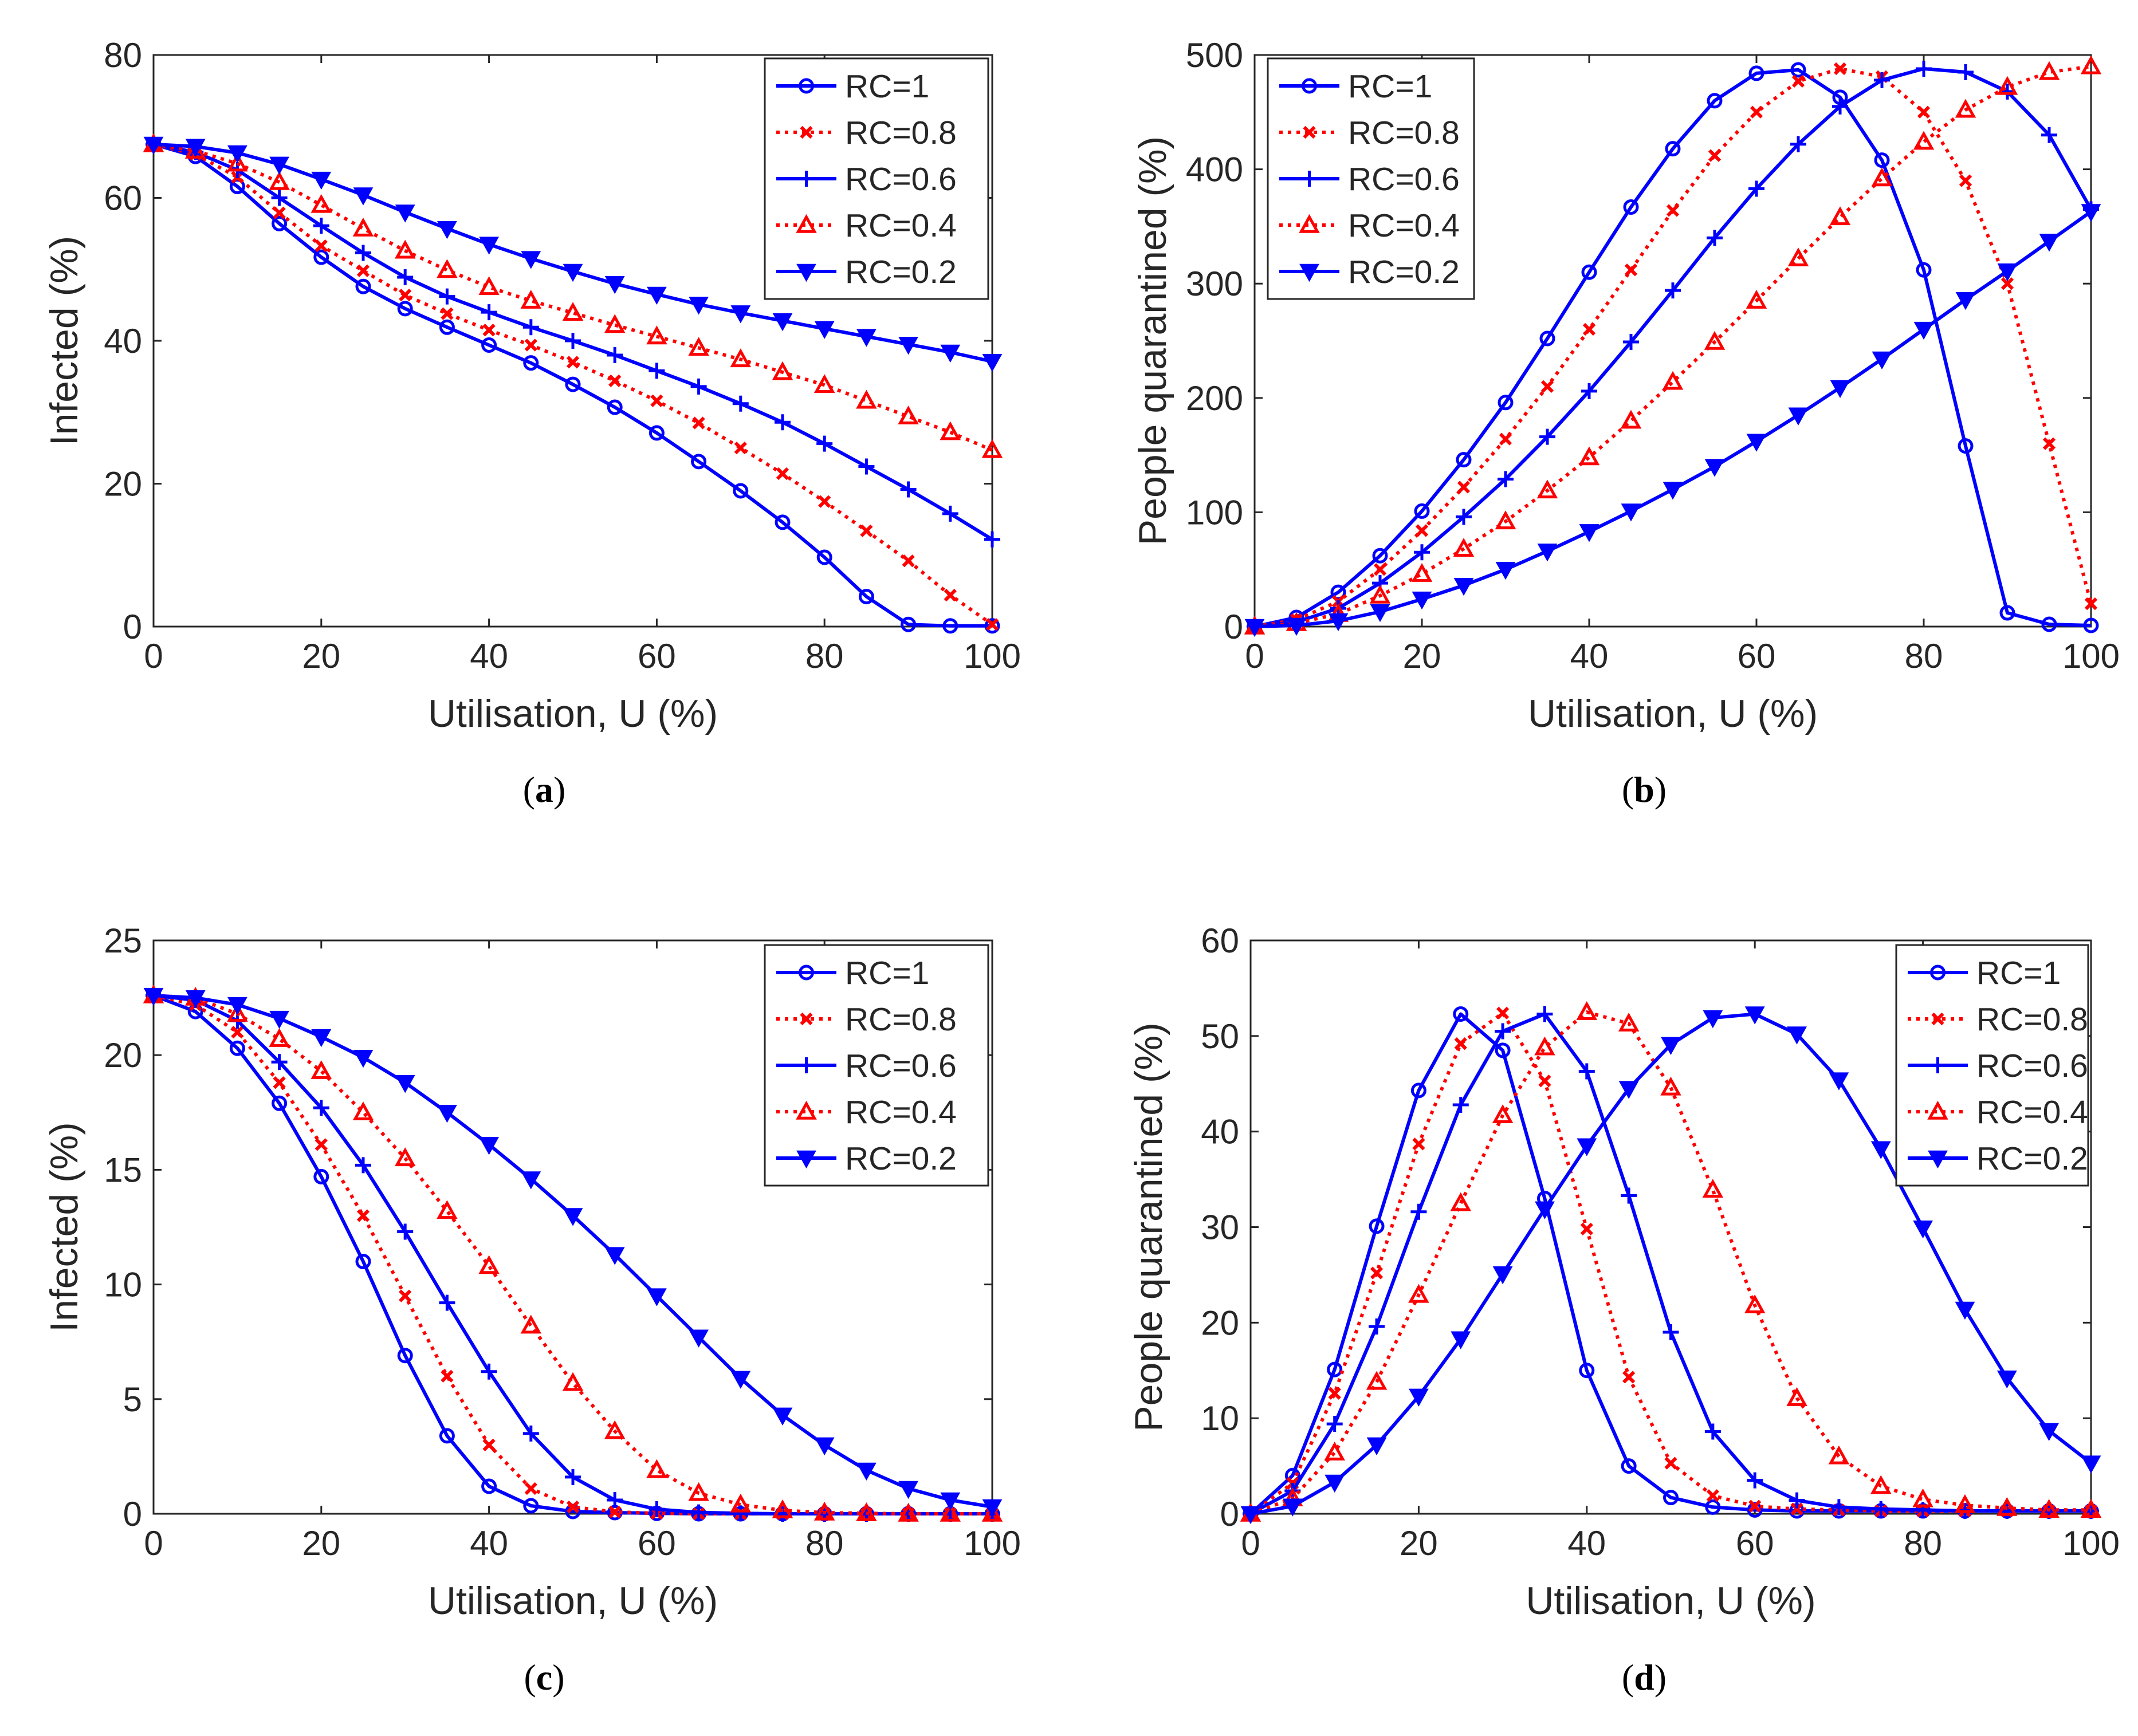  What do you see at coordinates (1214, 170) in the screenshot?
I see `y-tick-label: 400` at bounding box center [1214, 170].